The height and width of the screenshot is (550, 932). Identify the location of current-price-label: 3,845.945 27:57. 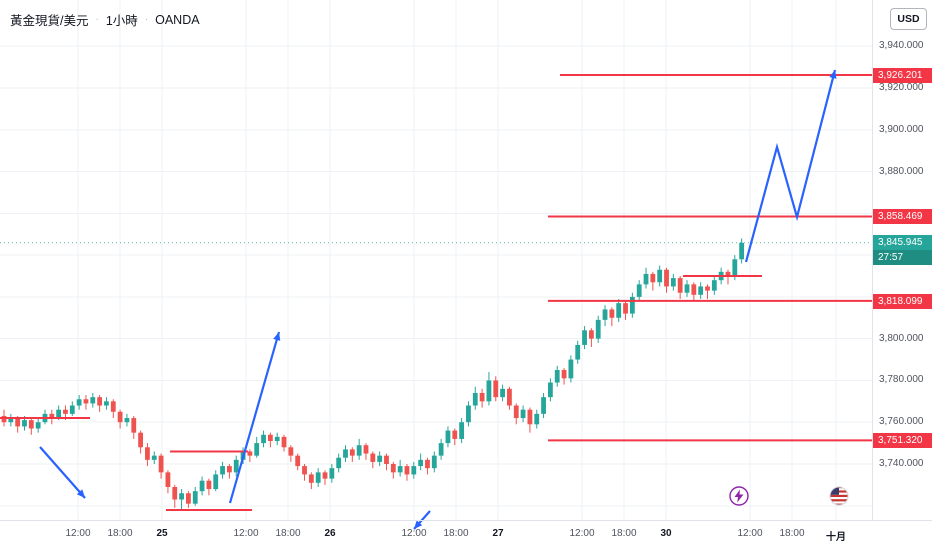
(902, 250).